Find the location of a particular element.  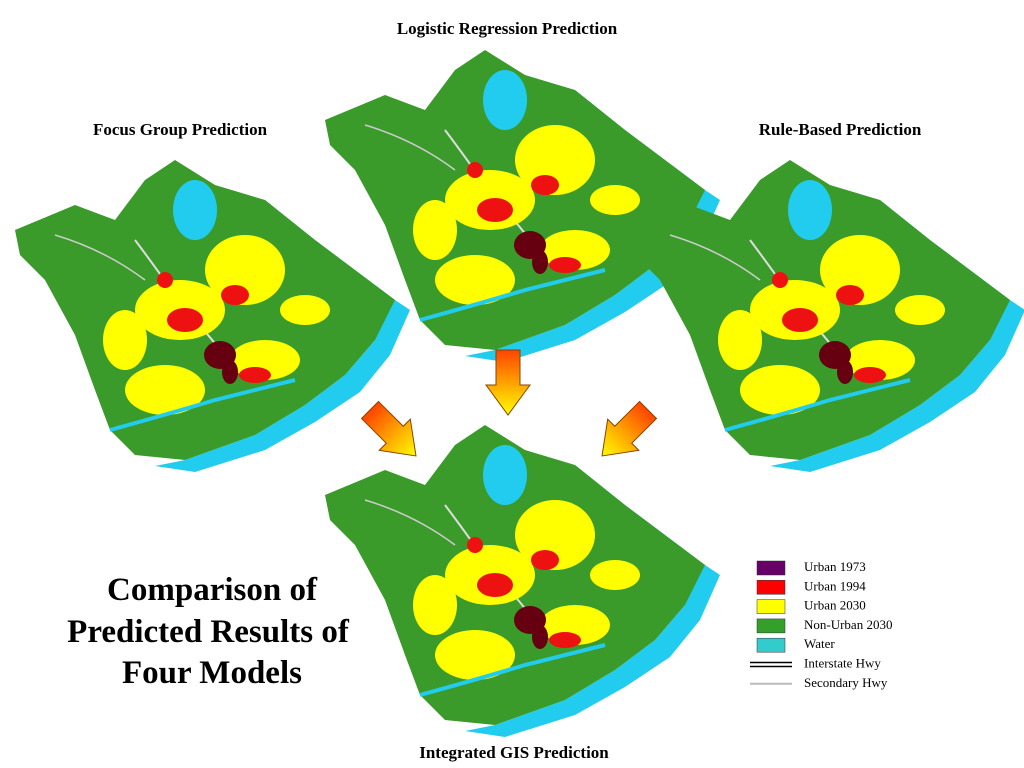

main-title: Comparison of is located at coordinates (212, 590).